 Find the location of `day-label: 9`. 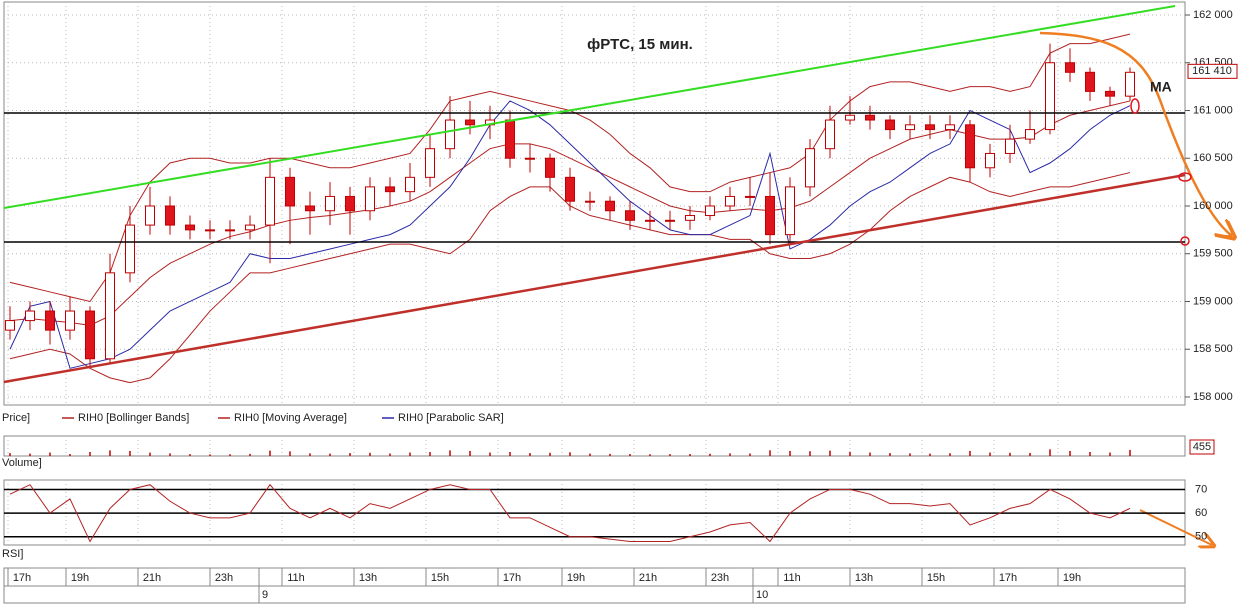

day-label: 9 is located at coordinates (265, 595).